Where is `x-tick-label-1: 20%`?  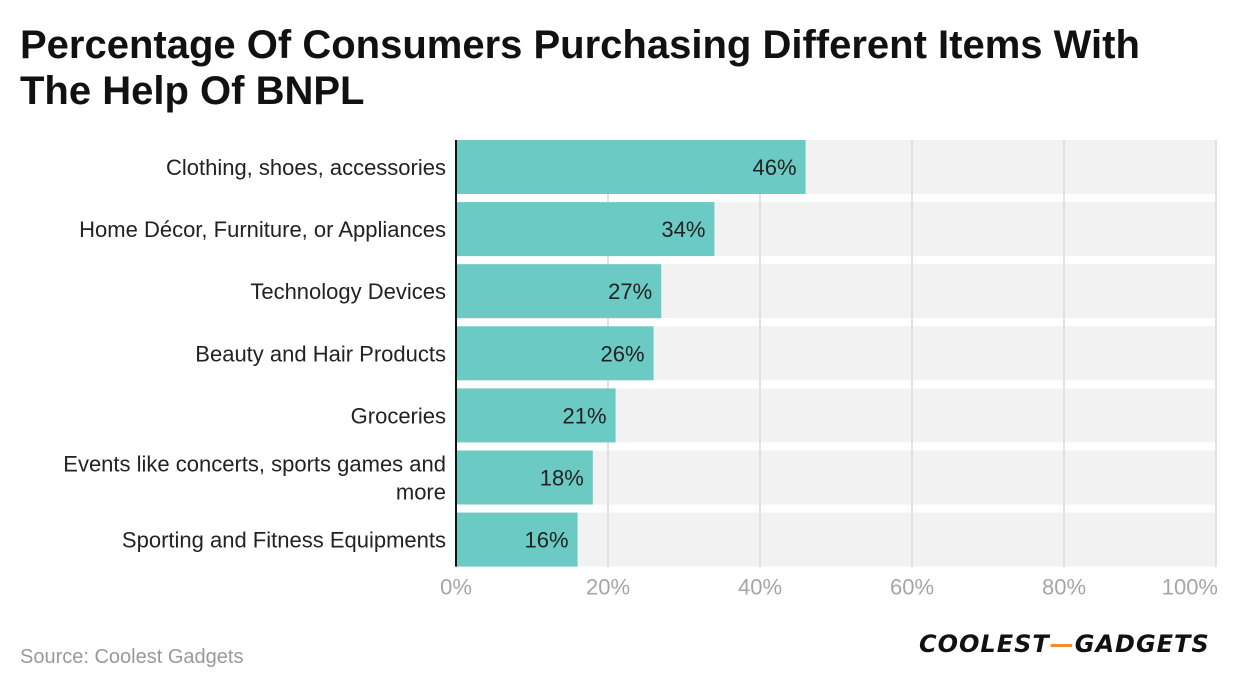 x-tick-label-1: 20% is located at coordinates (608, 587).